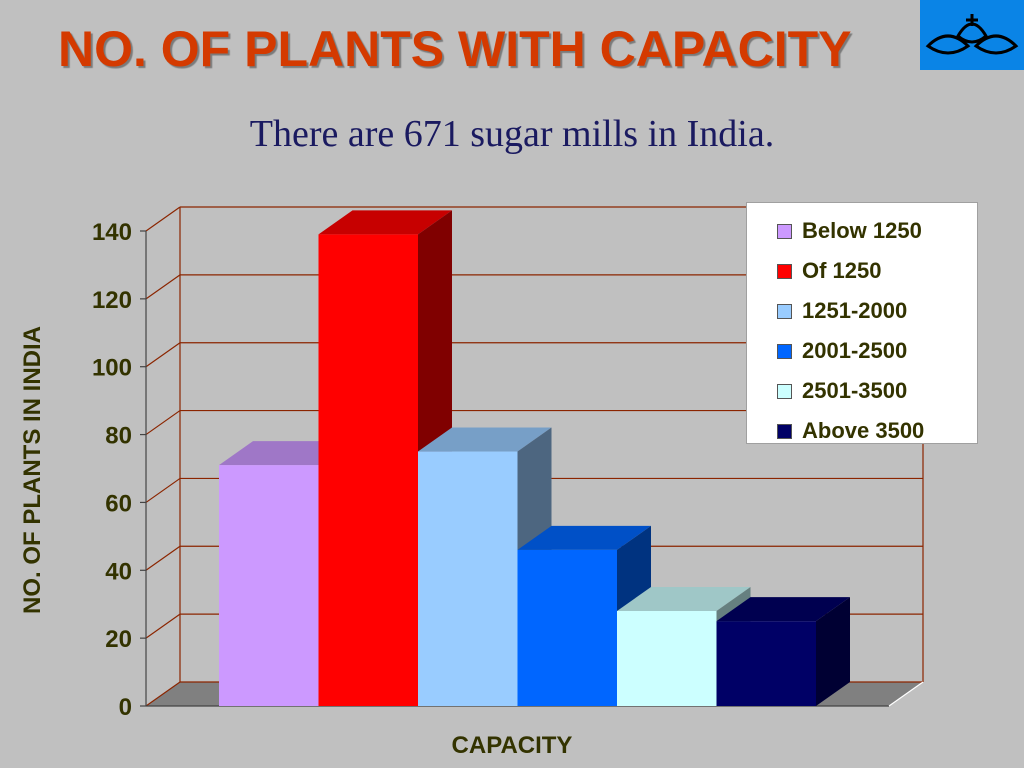 The height and width of the screenshot is (768, 1024). What do you see at coordinates (863, 430) in the screenshot?
I see `legend-label: Above 3500` at bounding box center [863, 430].